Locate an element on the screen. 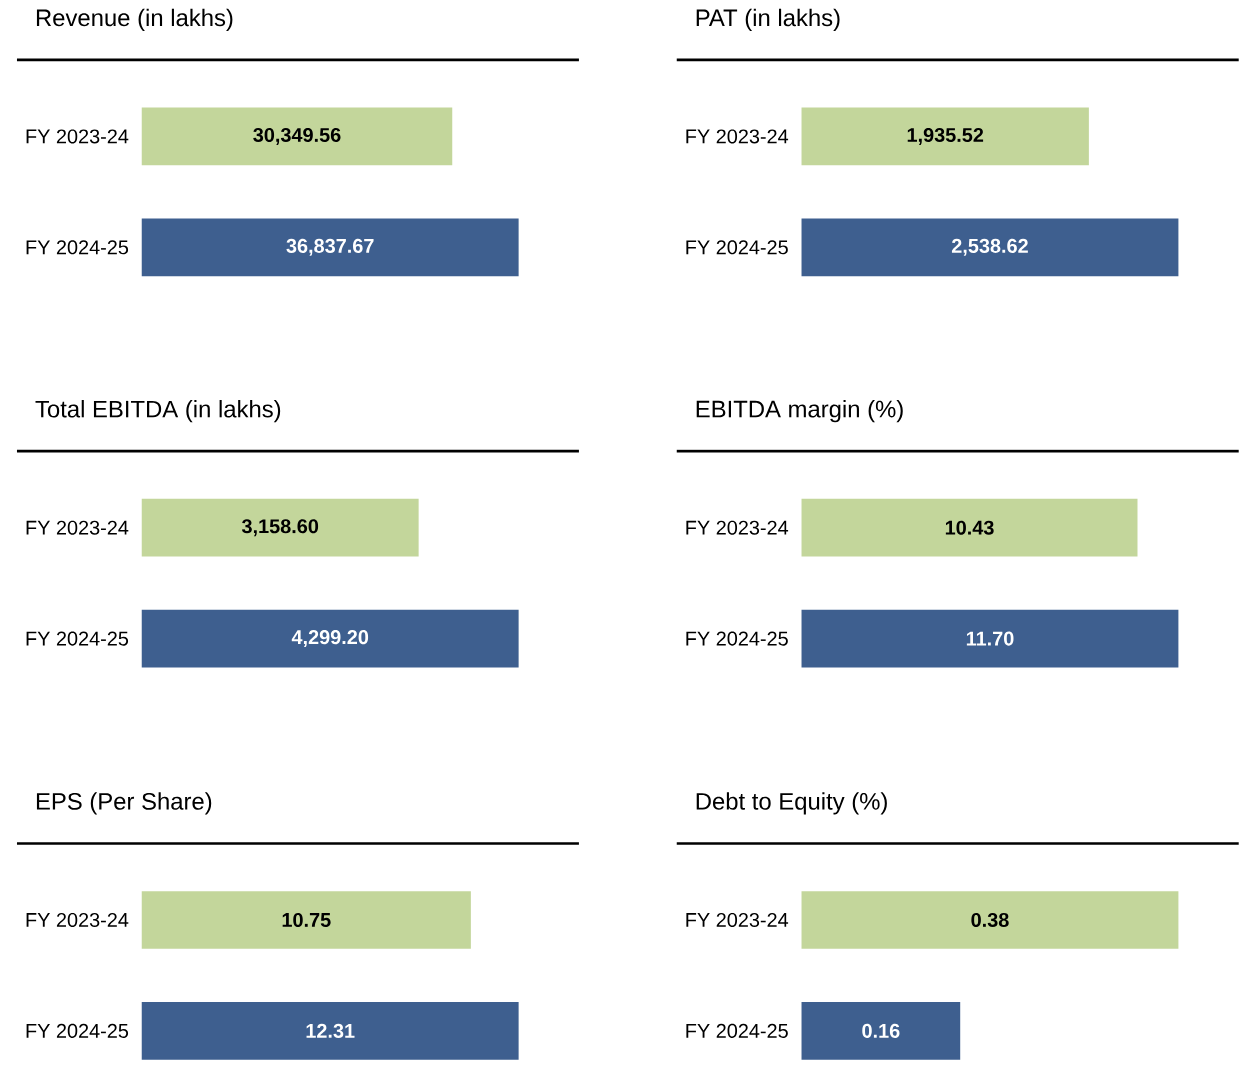  data-label: 1,935.52 is located at coordinates (945, 136).